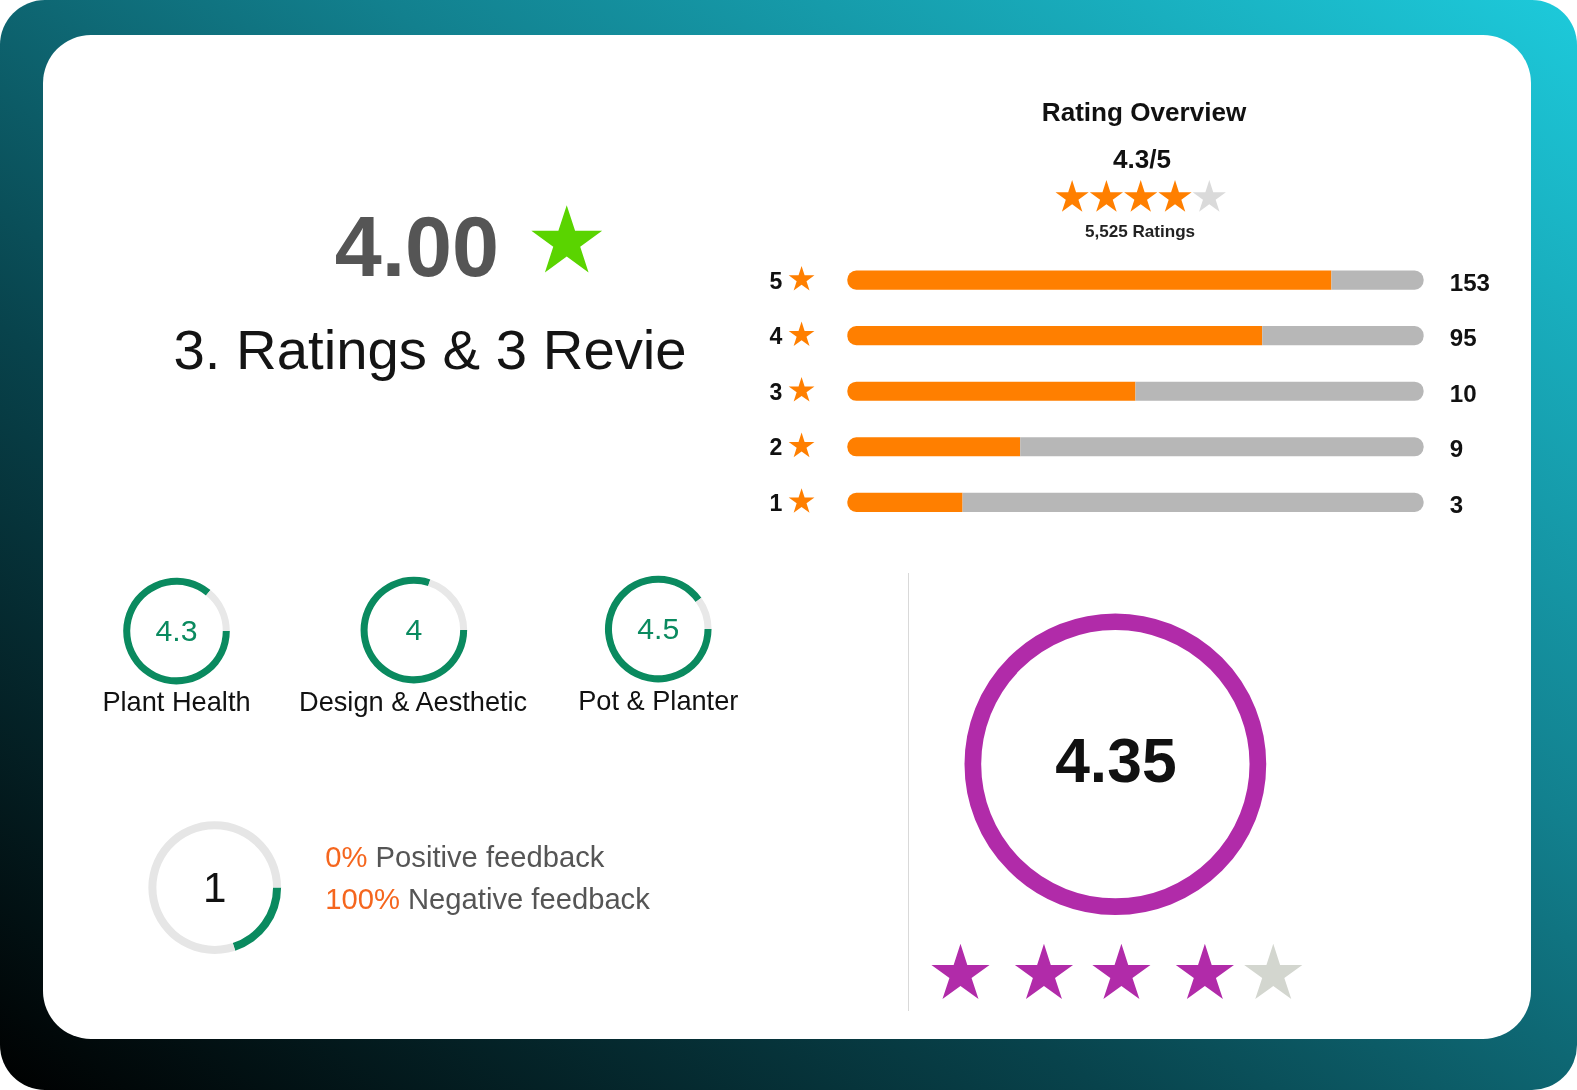 The height and width of the screenshot is (1090, 1577). I want to click on chart-title: Rating Overview, so click(1144, 112).